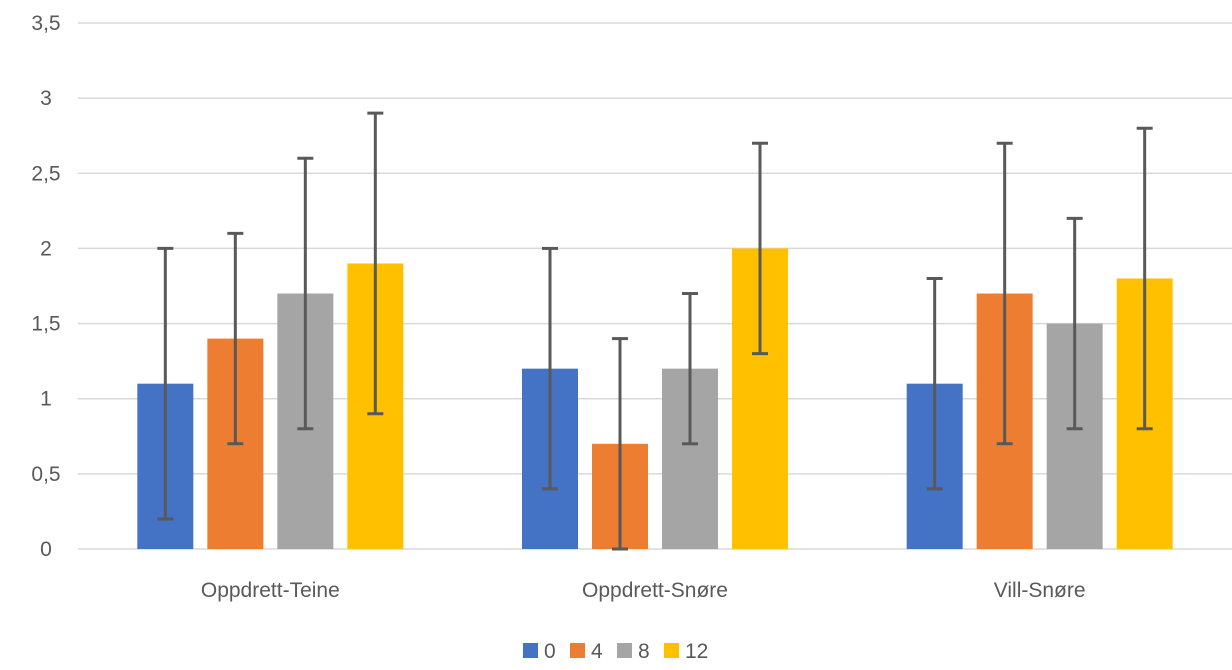  Describe the element at coordinates (696, 651) in the screenshot. I see `legend-label: 12` at that location.